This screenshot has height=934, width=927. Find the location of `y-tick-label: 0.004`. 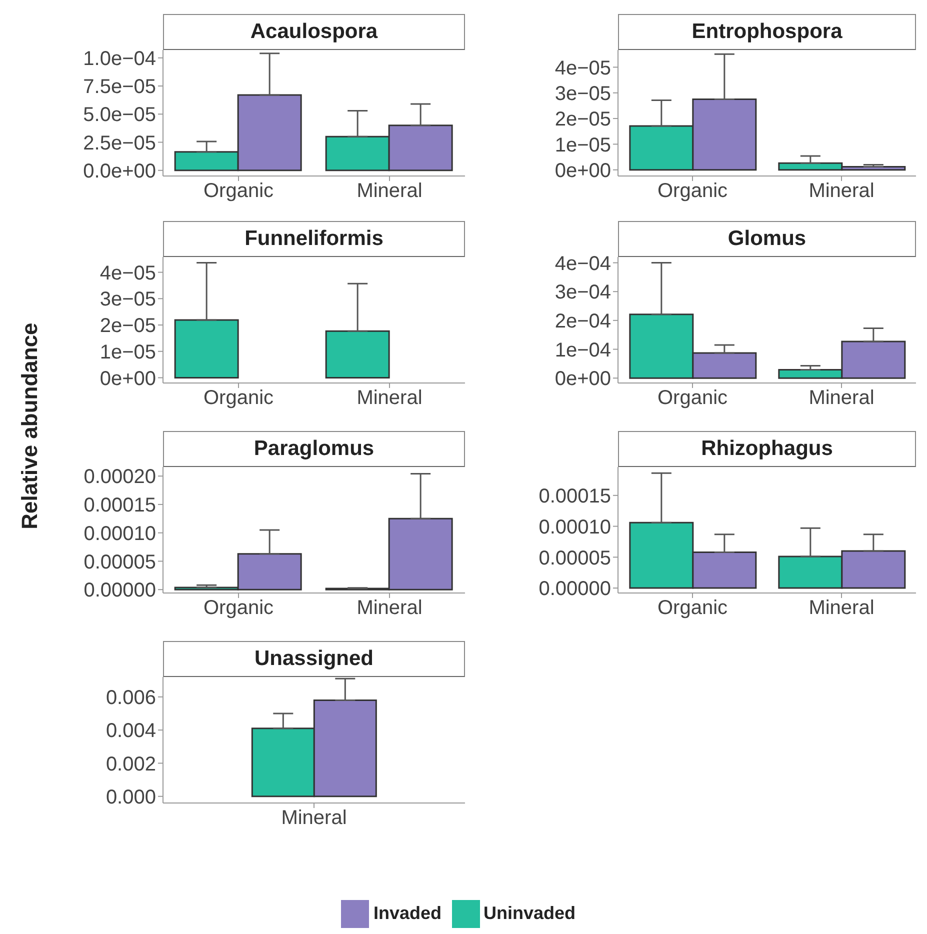

y-tick-label: 0.004 is located at coordinates (131, 731).